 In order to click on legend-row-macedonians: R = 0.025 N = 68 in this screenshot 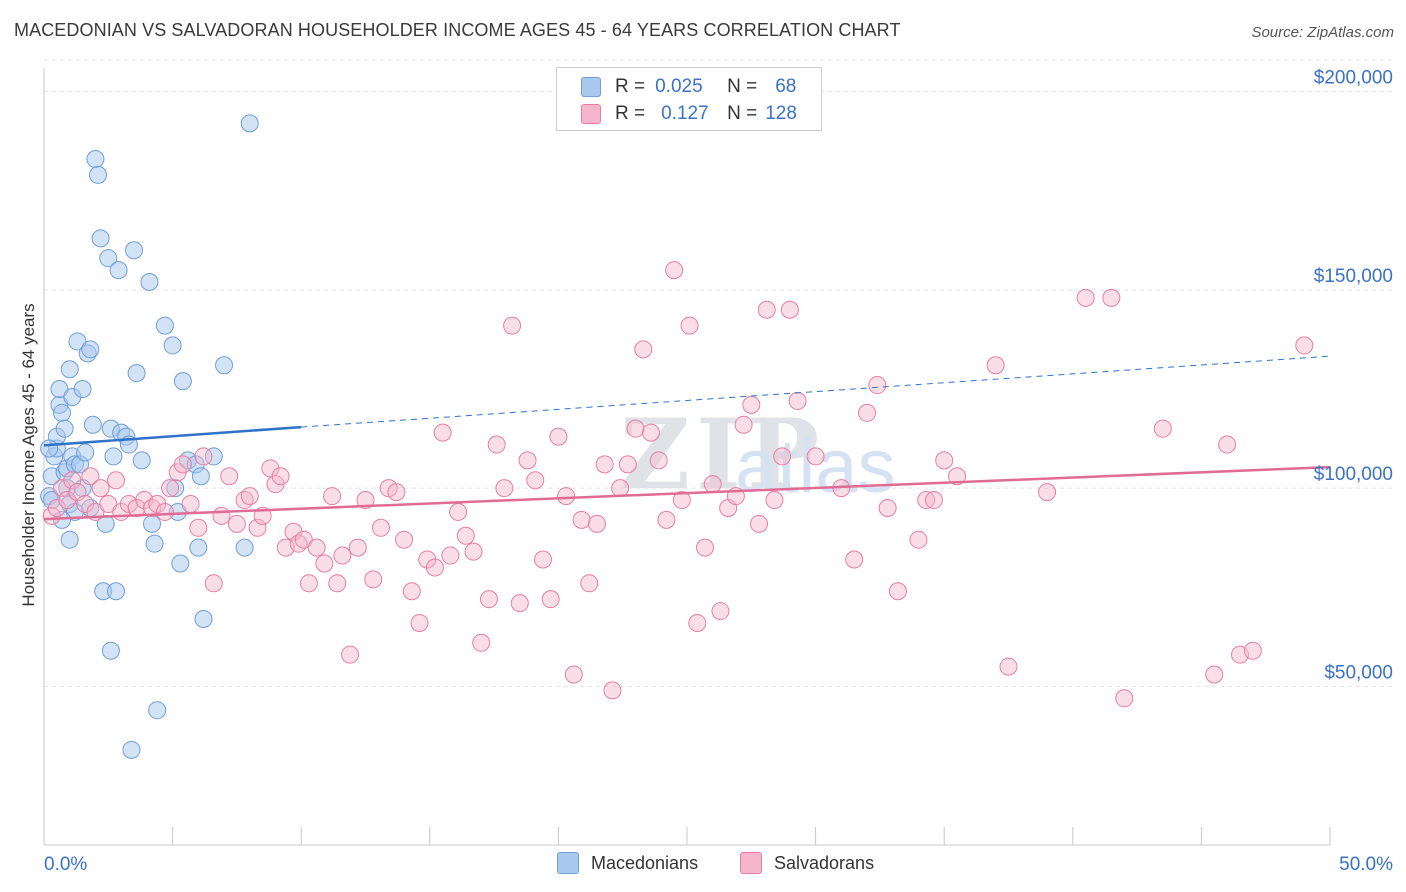, I will do `click(688, 87)`.